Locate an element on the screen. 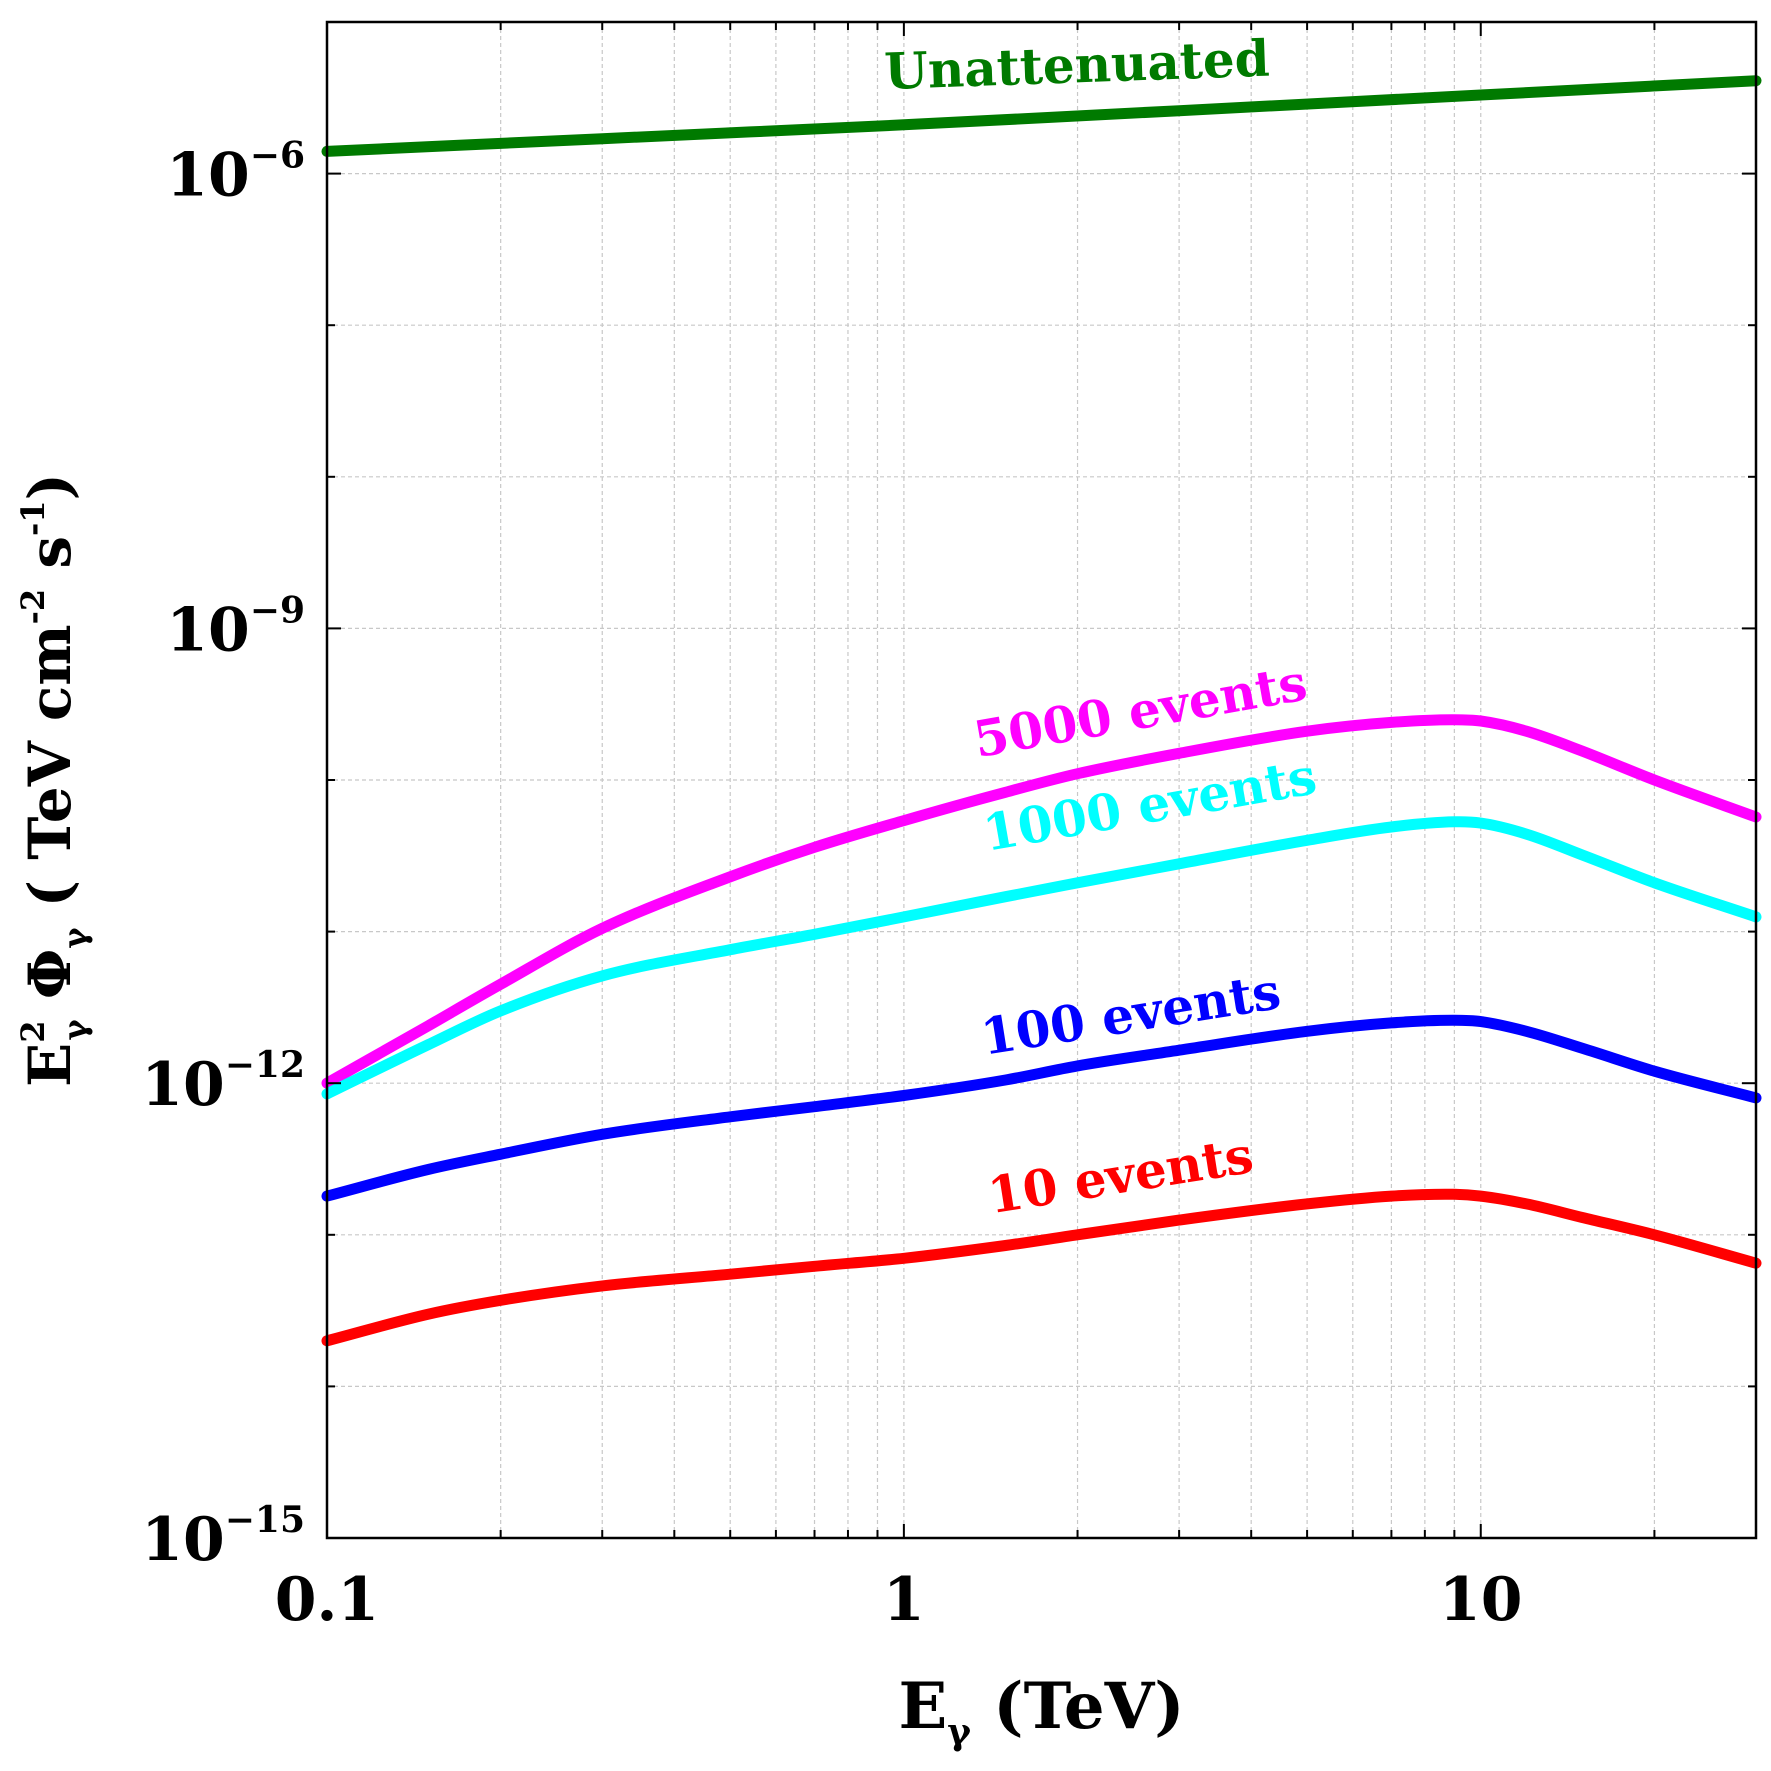 This screenshot has width=1771, height=1771. y-axis-title-phi-sub: γ is located at coordinates (75, 938).